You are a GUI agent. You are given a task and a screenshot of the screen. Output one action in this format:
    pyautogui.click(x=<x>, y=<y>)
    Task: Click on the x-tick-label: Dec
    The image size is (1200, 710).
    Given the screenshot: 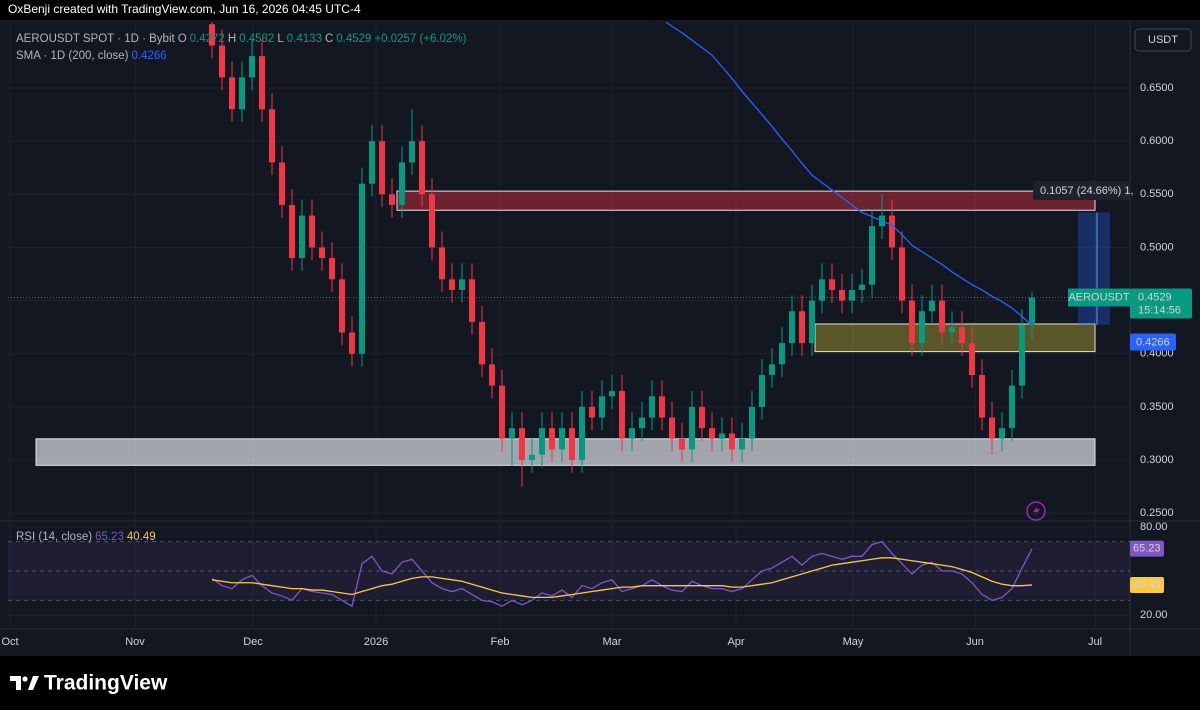 What is the action you would take?
    pyautogui.click(x=253, y=642)
    